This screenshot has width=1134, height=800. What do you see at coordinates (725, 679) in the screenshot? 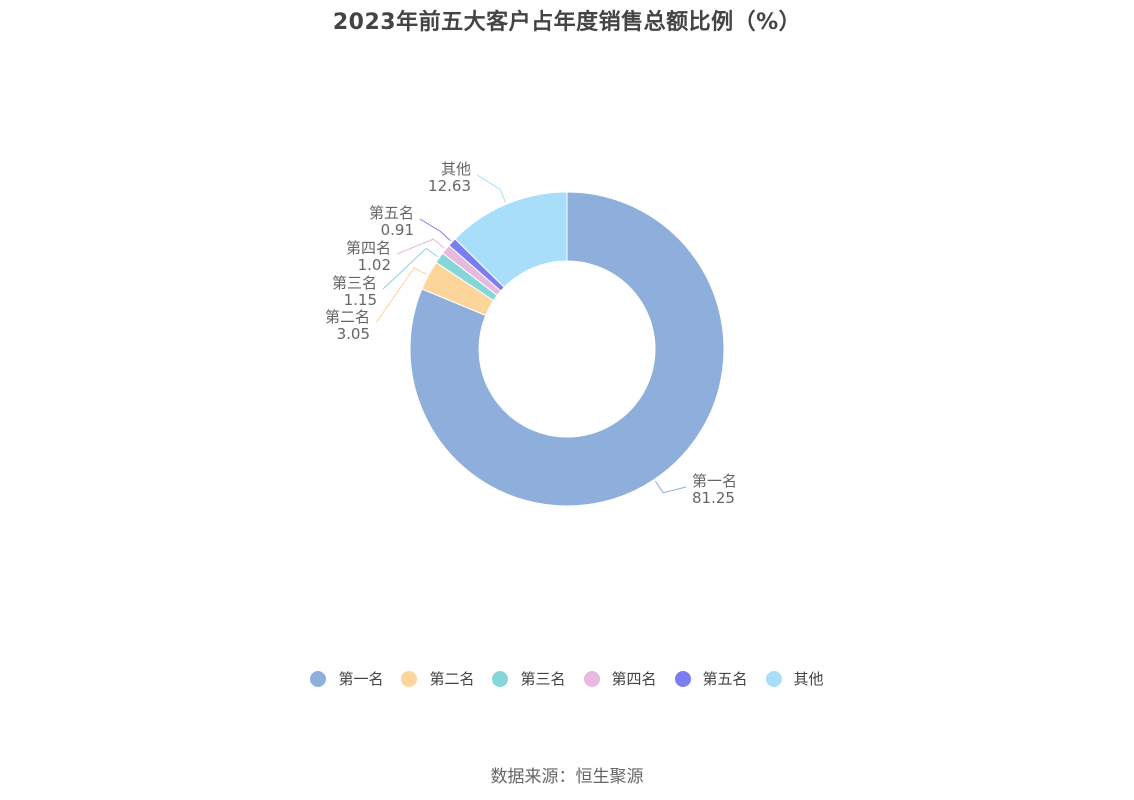
I see `legend-label: 第五名` at bounding box center [725, 679].